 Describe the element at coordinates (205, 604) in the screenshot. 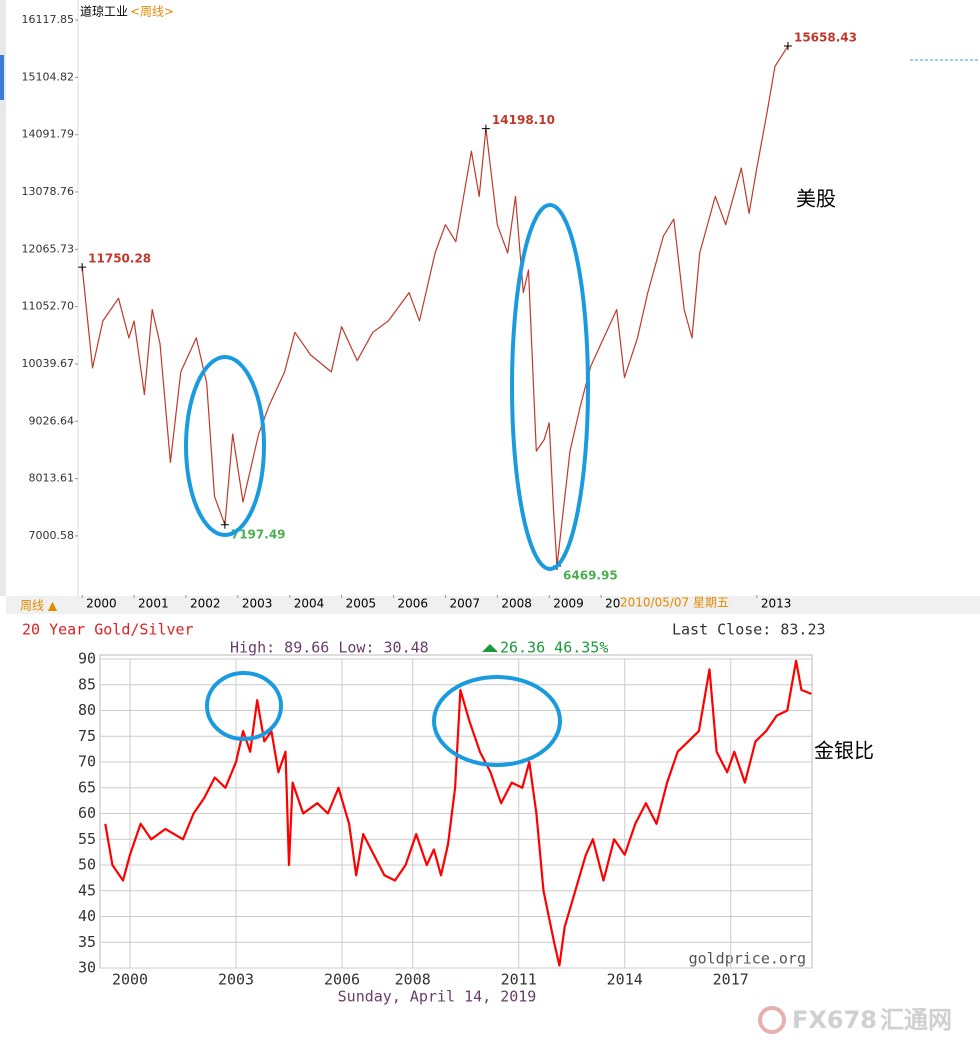

I see `x-tick-label: 2002` at that location.